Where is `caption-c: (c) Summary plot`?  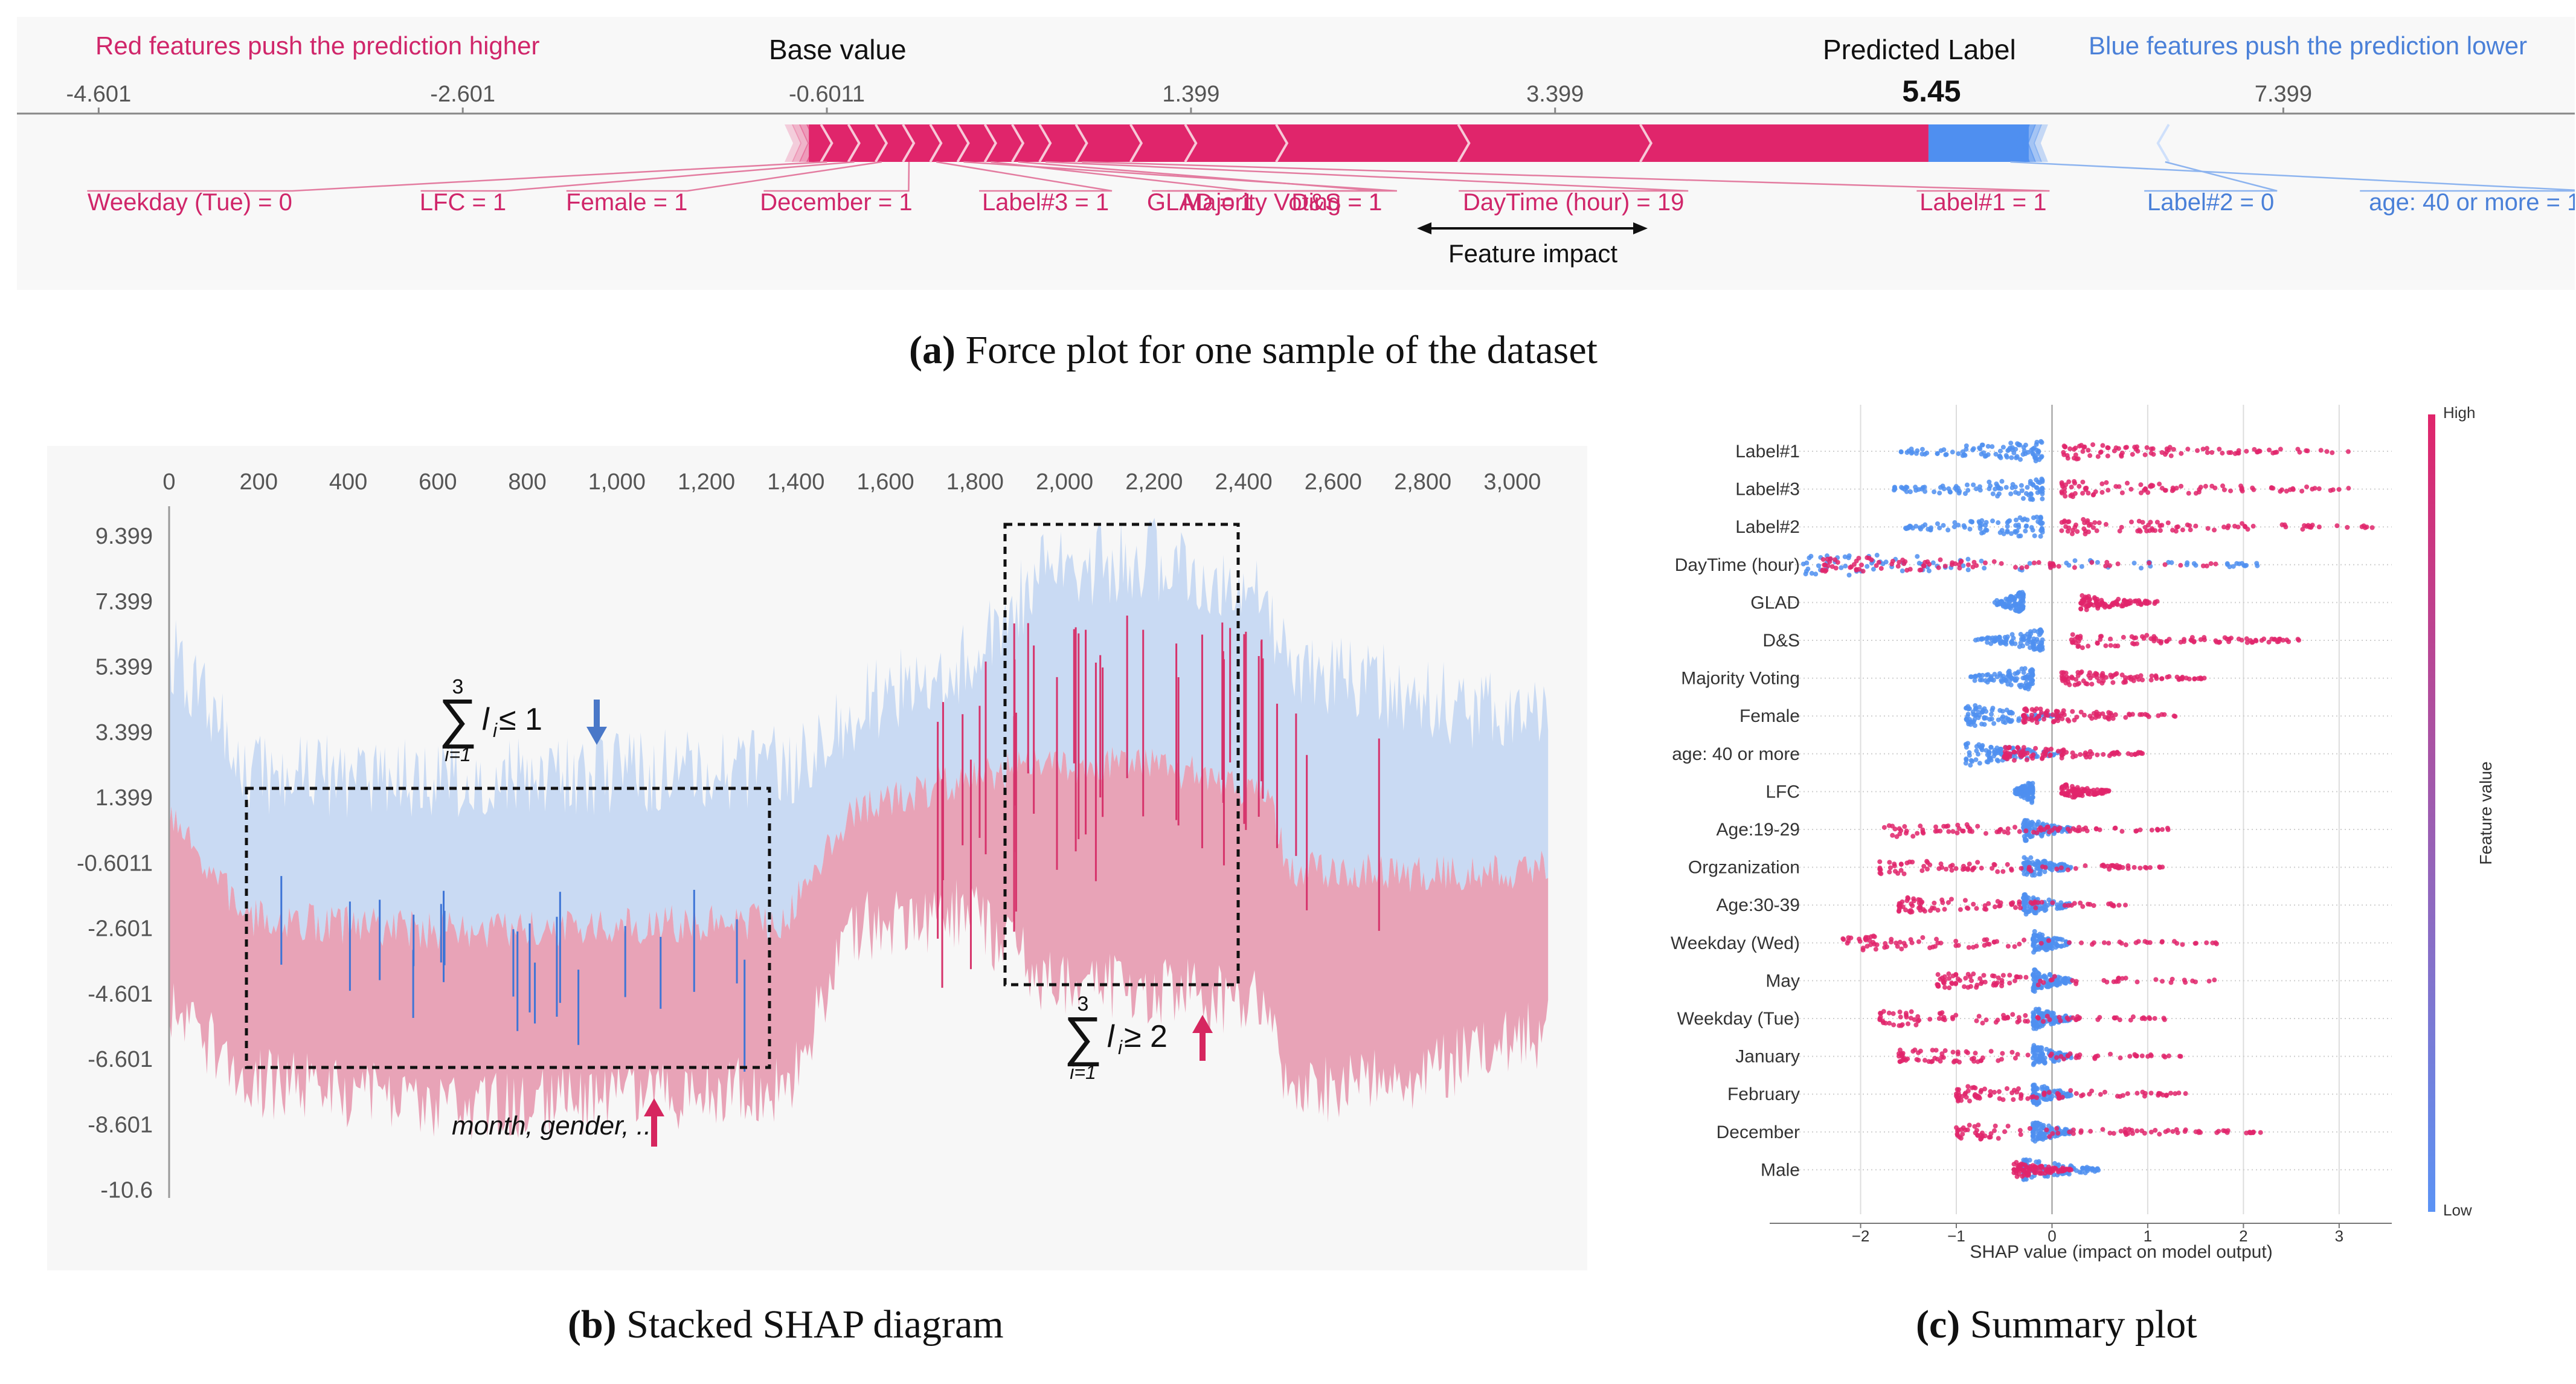
caption-c: (c) Summary plot is located at coordinates (2056, 1325).